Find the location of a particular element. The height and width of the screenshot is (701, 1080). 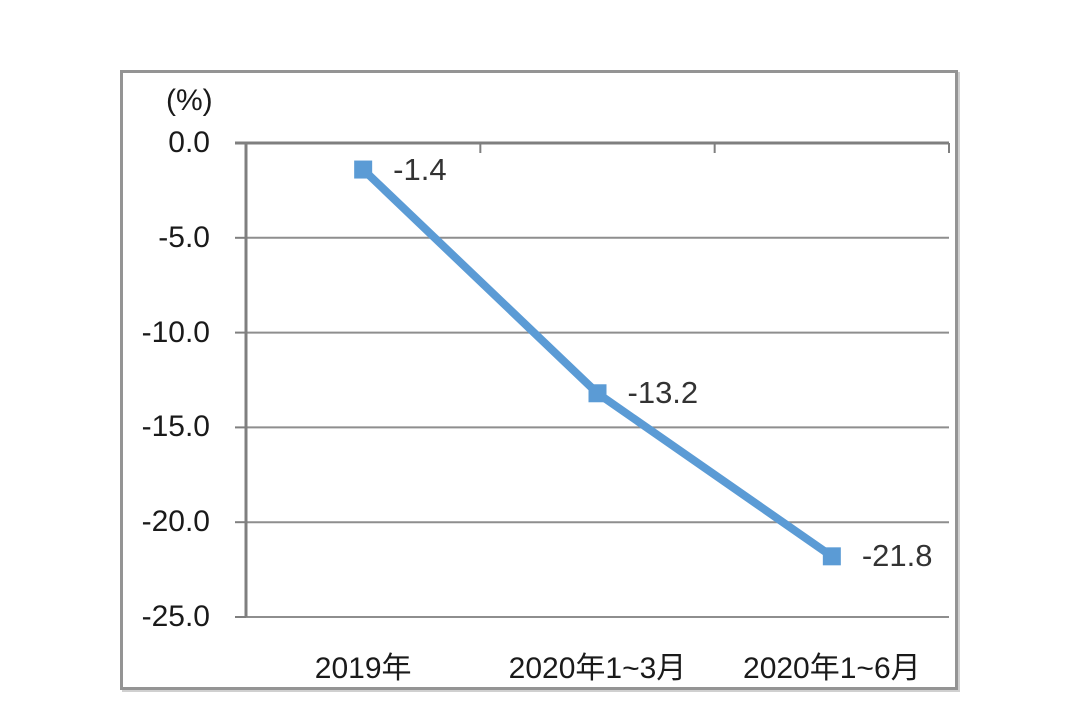

y-axis-tick-label: -10.0 is located at coordinates (175, 332).